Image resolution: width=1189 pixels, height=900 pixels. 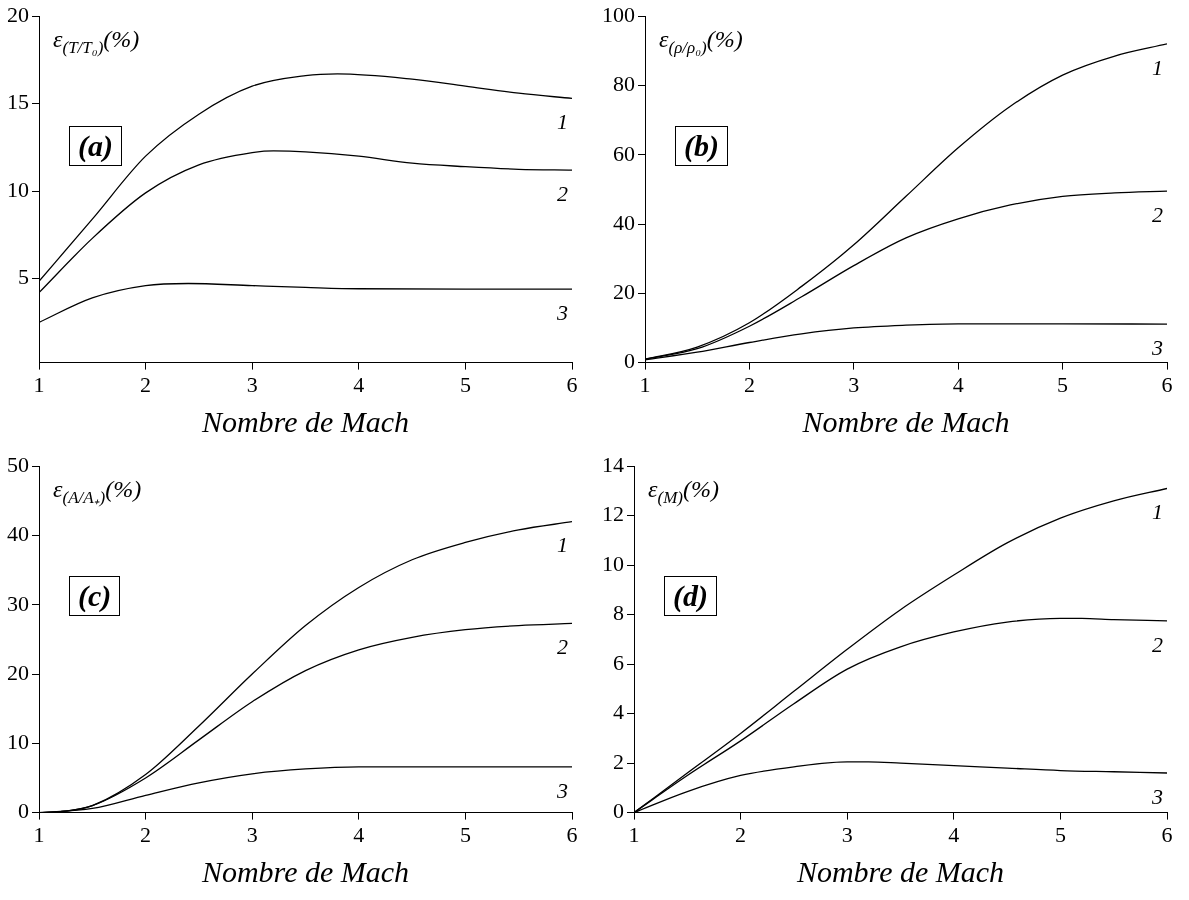 I want to click on y-tick-label: 15, so click(x=18, y=102).